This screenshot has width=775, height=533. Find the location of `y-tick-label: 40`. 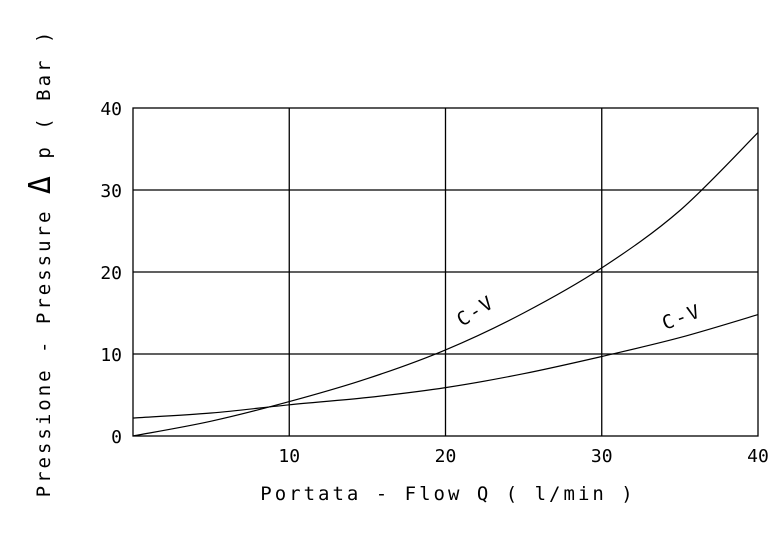

y-tick-label: 40 is located at coordinates (111, 109).